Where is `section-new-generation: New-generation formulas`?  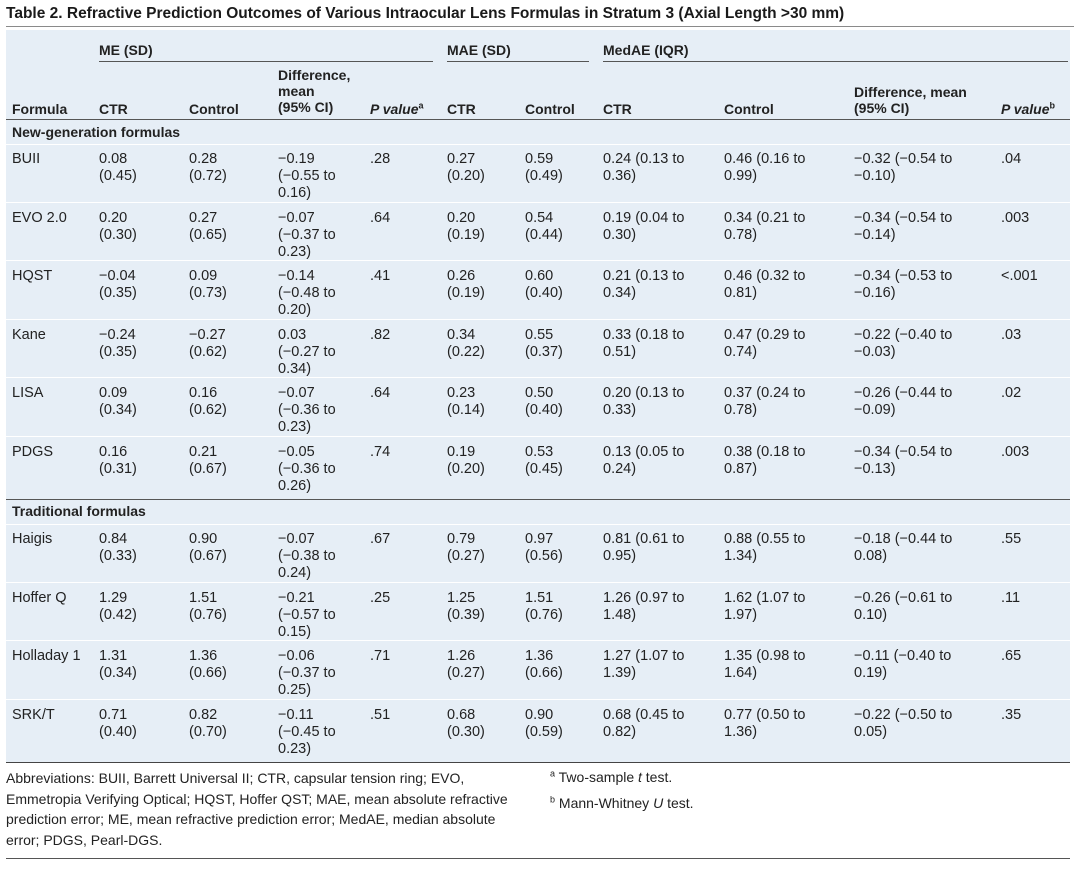
section-new-generation: New-generation formulas is located at coordinates (96, 132).